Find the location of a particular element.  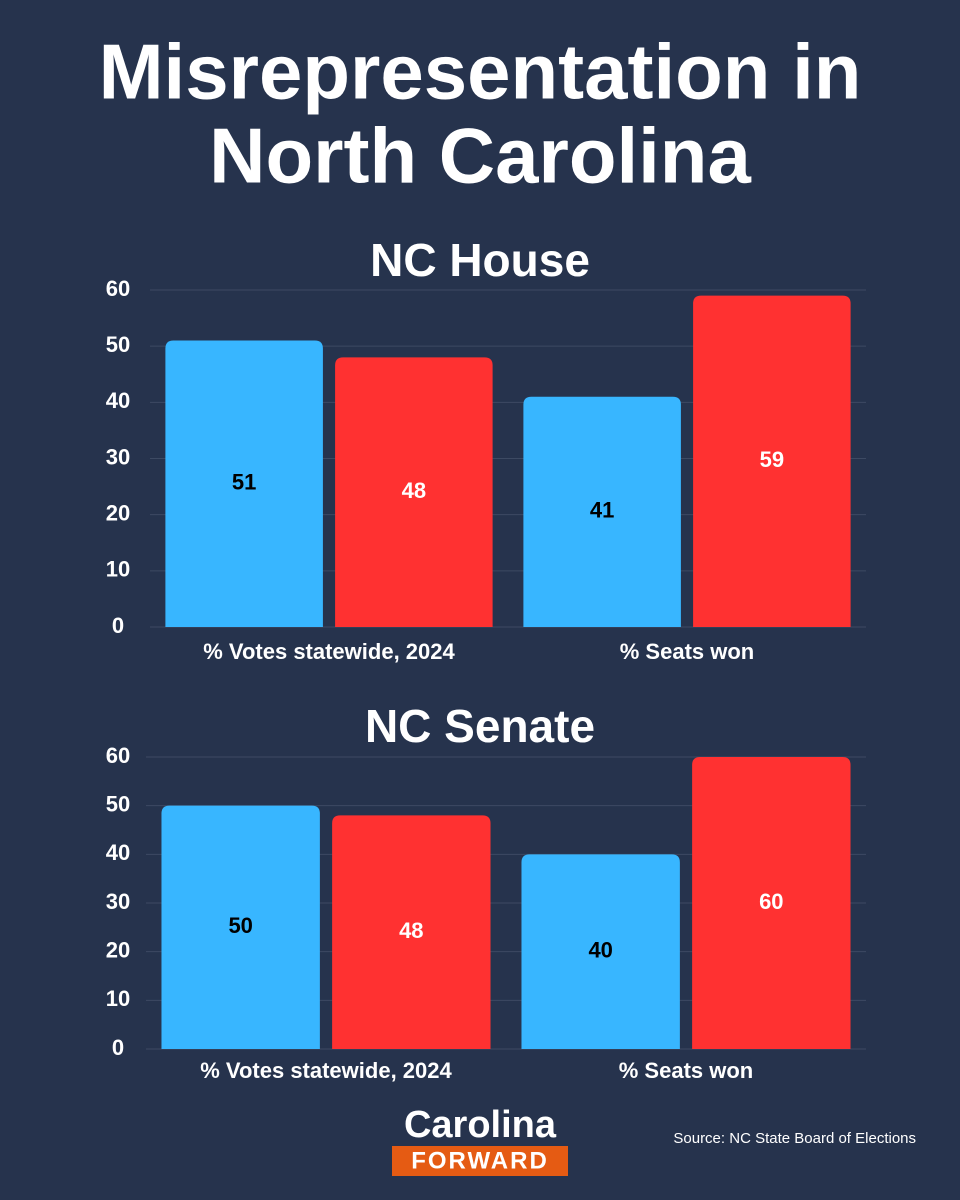

data-label: 50 is located at coordinates (240, 925).